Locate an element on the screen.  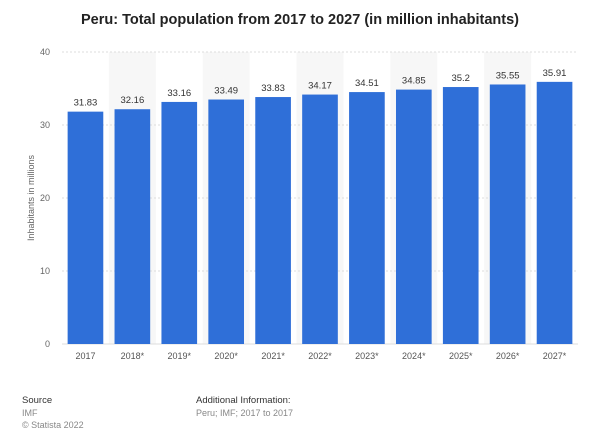
value-label: 35.91 is located at coordinates (555, 73).